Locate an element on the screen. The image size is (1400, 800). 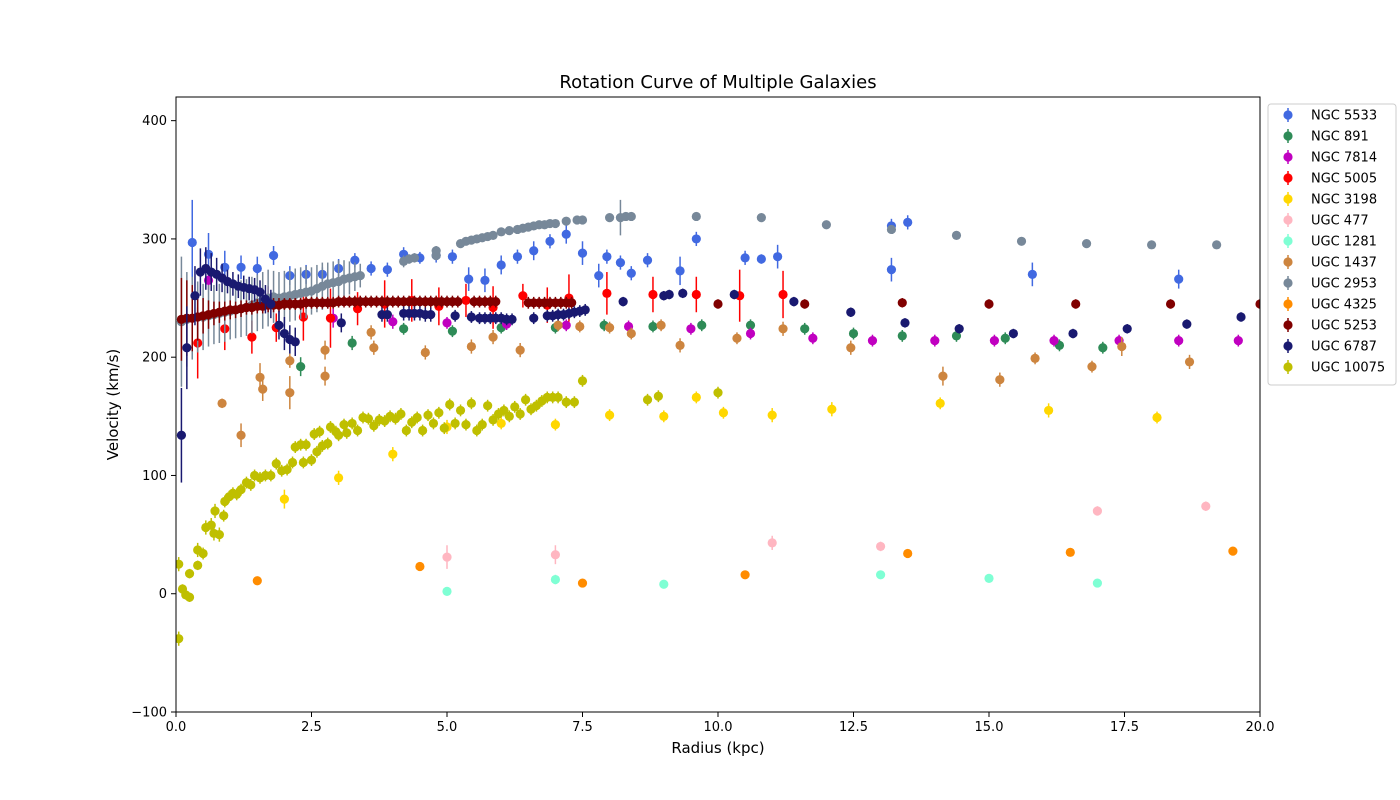
legend-entry-ugc-6787: UGC 6787 is located at coordinates (1330, 347).